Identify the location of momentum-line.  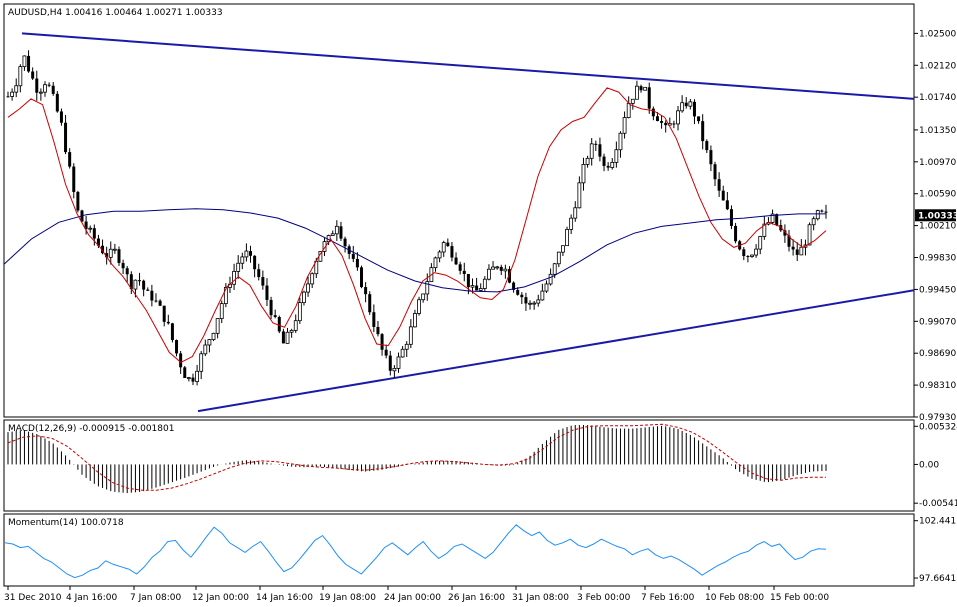
(415, 551).